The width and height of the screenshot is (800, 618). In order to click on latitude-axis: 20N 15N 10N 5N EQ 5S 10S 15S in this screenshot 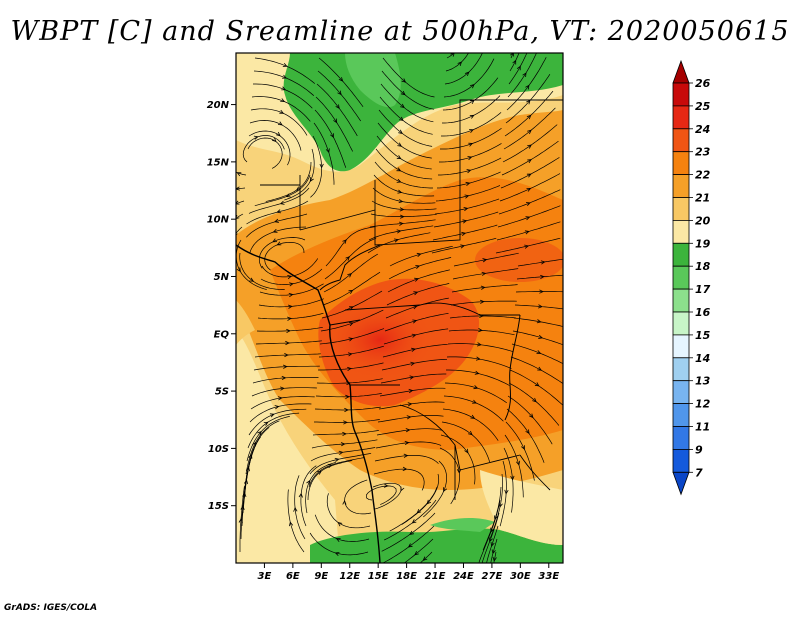, I will do `click(221, 306)`.